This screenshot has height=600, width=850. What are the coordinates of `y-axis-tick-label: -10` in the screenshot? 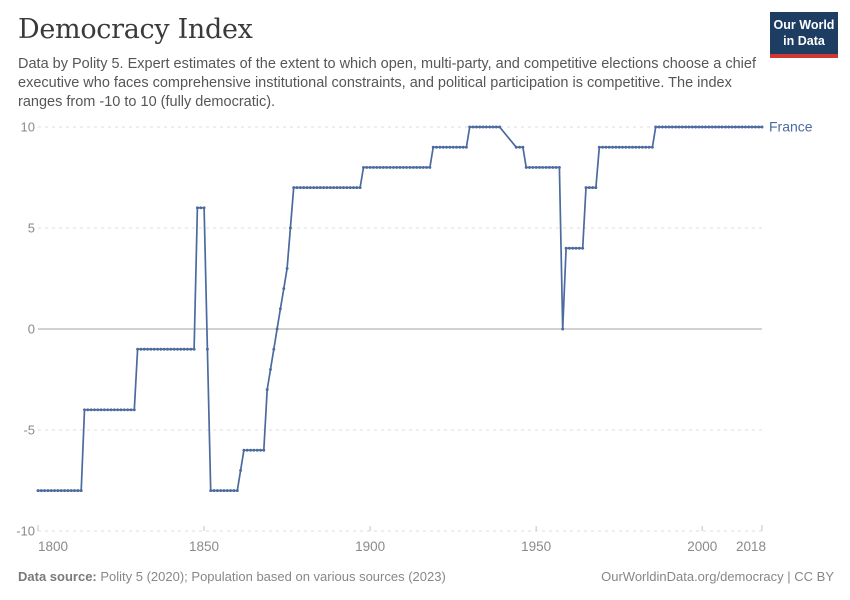 It's located at (25, 531).